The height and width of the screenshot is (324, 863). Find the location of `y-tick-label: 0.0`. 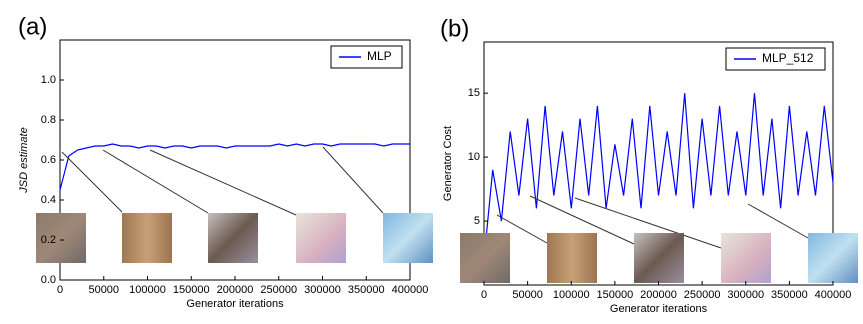

y-tick-label: 0.0 is located at coordinates (48, 280).